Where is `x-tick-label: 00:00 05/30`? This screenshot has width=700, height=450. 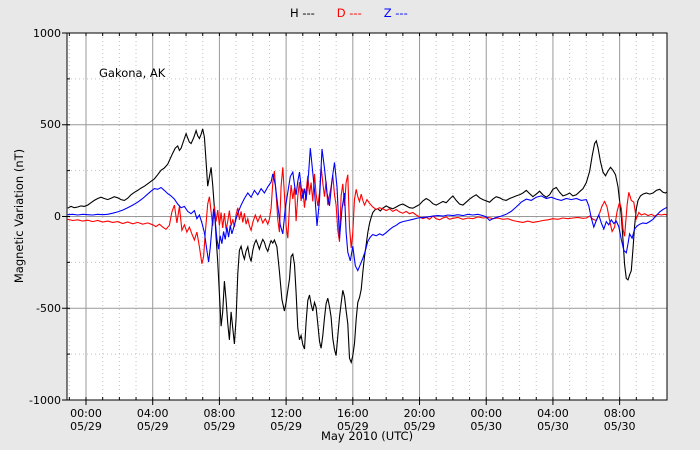 x-tick-label: 00:00 05/30 is located at coordinates (486, 420).